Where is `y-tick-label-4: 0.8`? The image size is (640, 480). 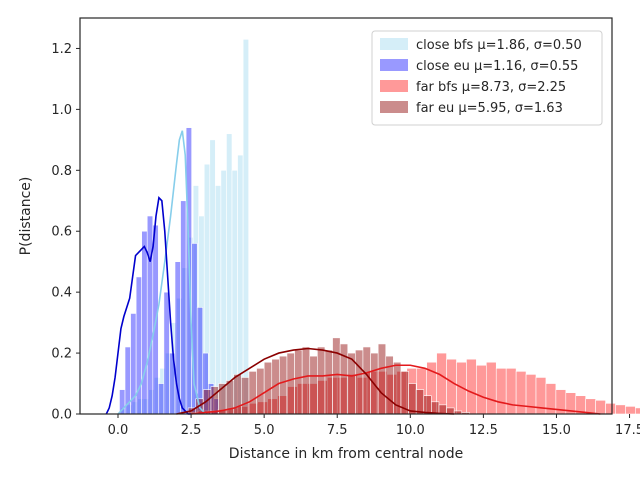
y-tick-label-4: 0.8 is located at coordinates (61, 171).